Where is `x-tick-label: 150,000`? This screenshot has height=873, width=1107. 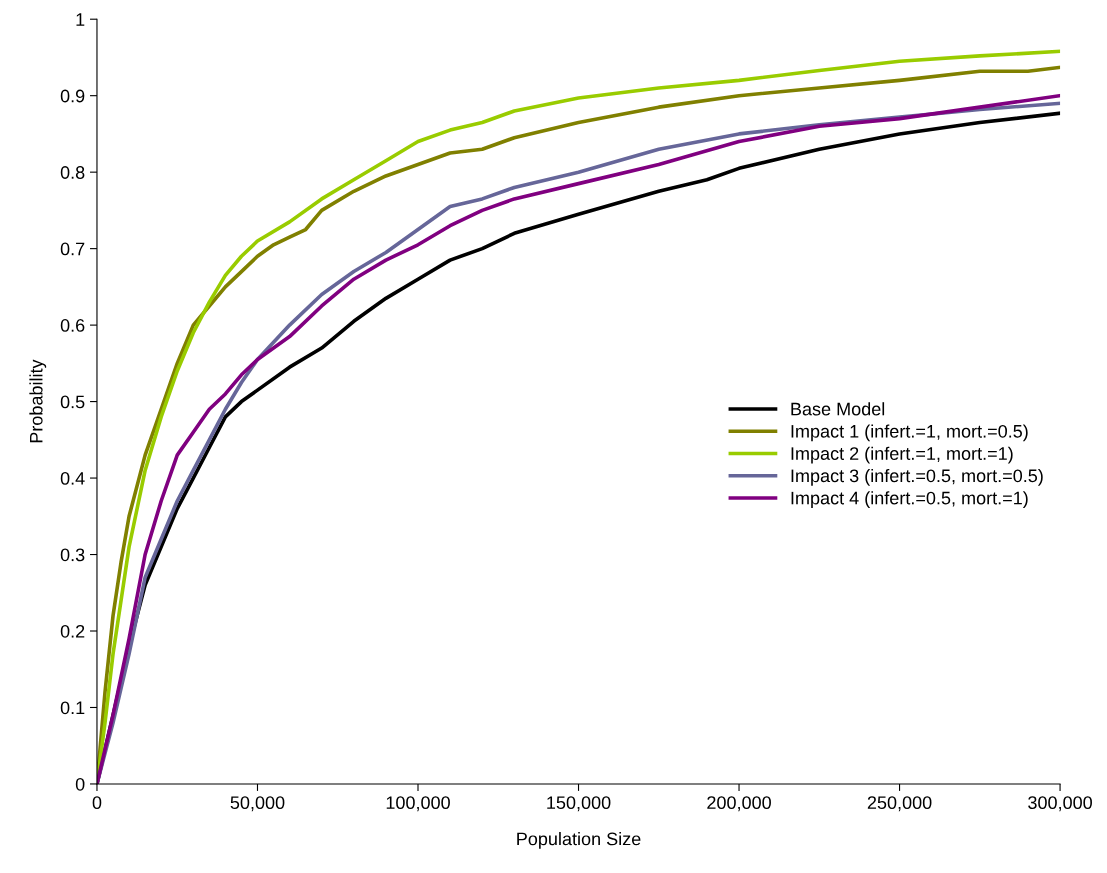 x-tick-label: 150,000 is located at coordinates (579, 804).